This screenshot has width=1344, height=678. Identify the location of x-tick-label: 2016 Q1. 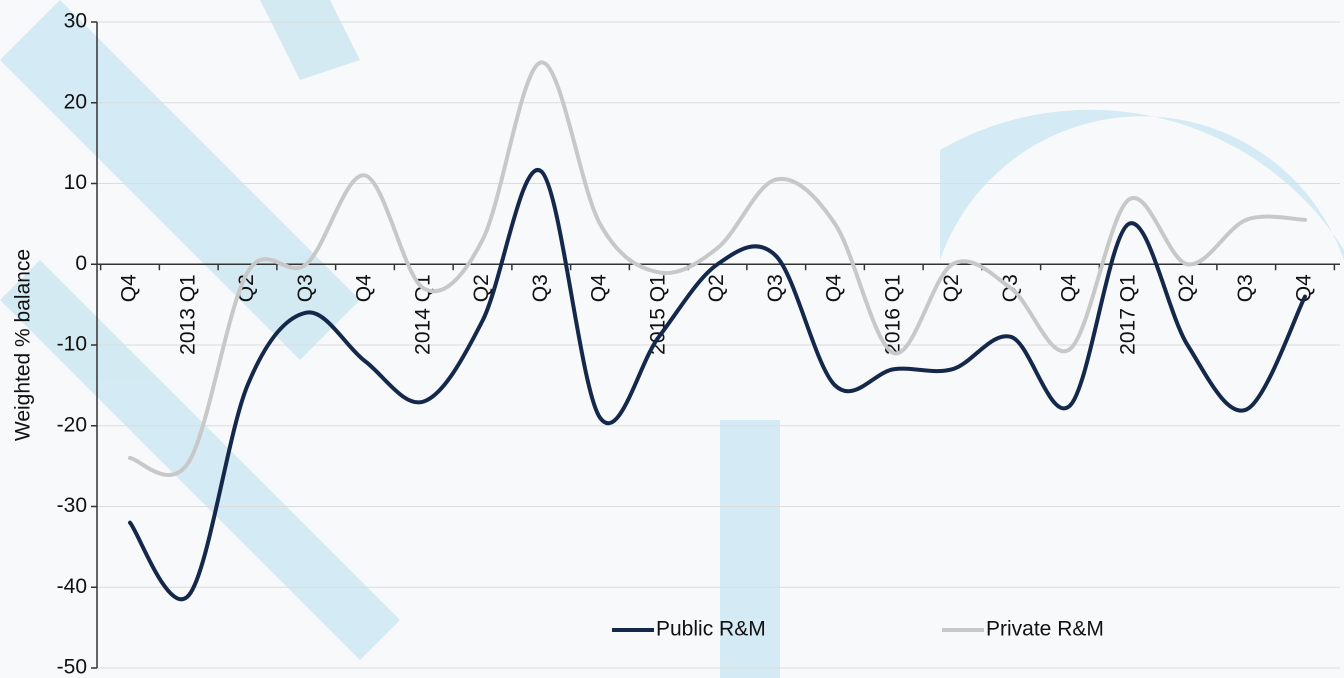
(892, 314).